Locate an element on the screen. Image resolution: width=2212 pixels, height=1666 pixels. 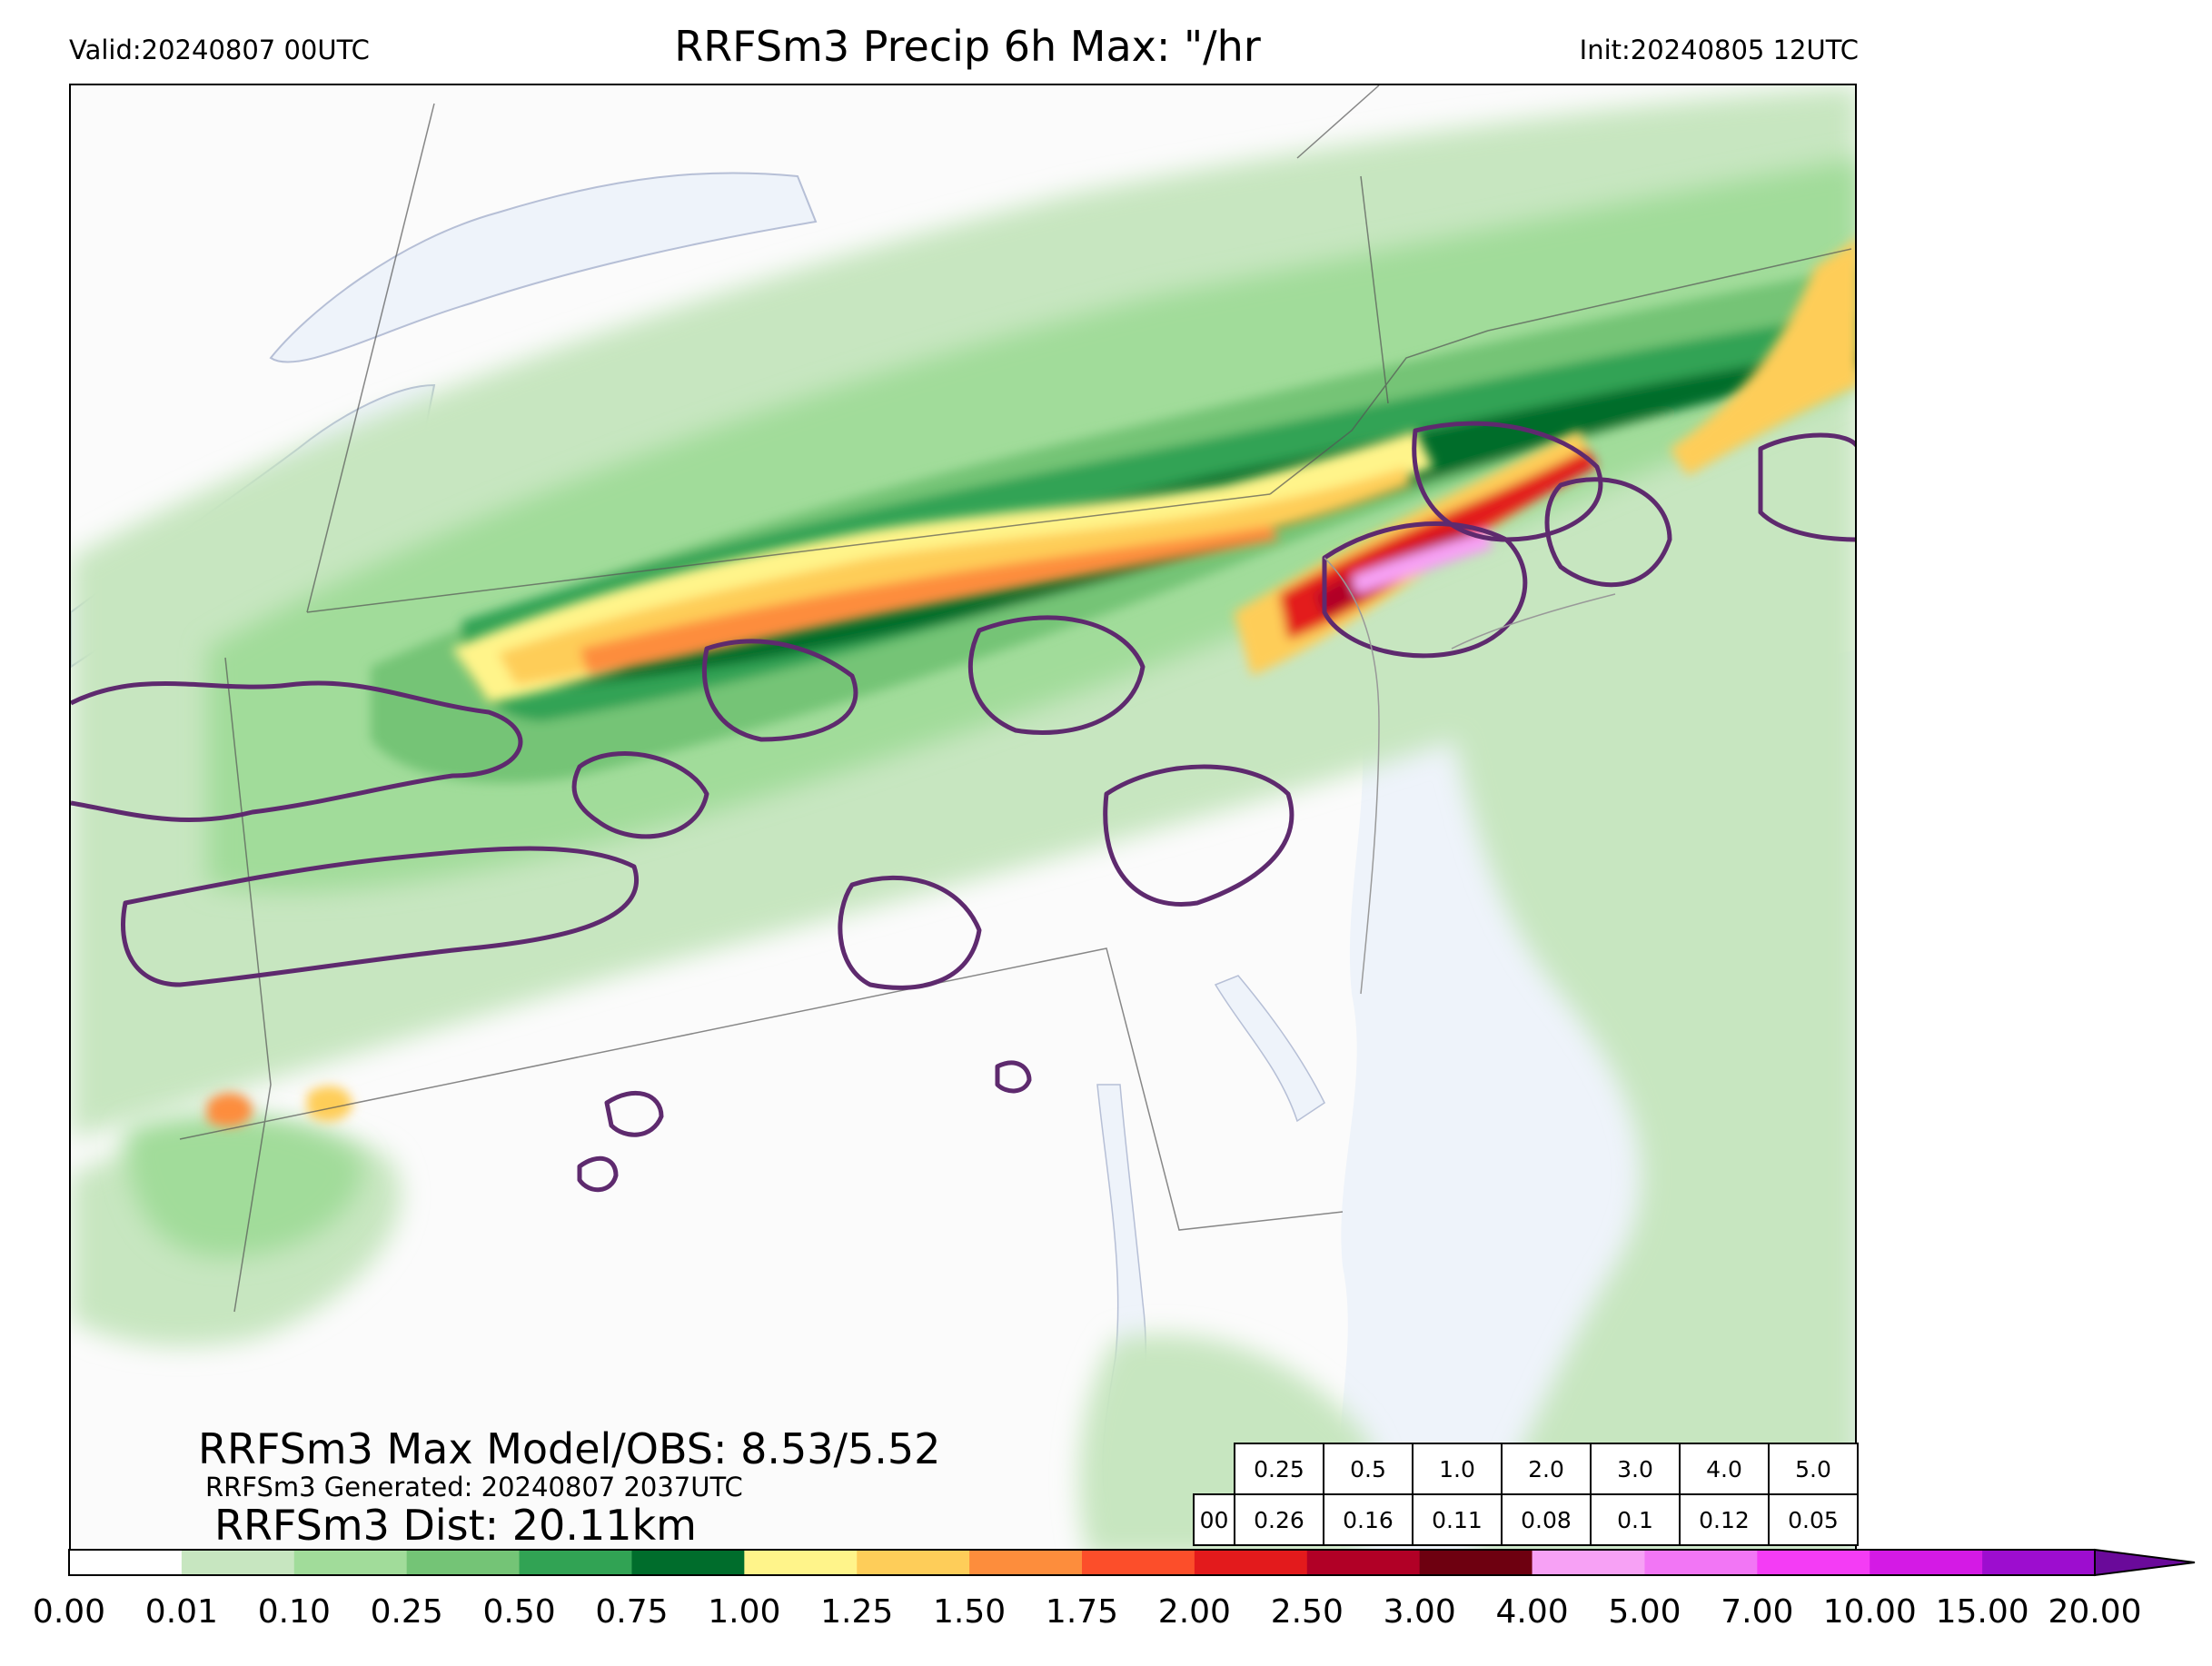
colorbar-tick-label: 1.50 is located at coordinates (970, 1612).